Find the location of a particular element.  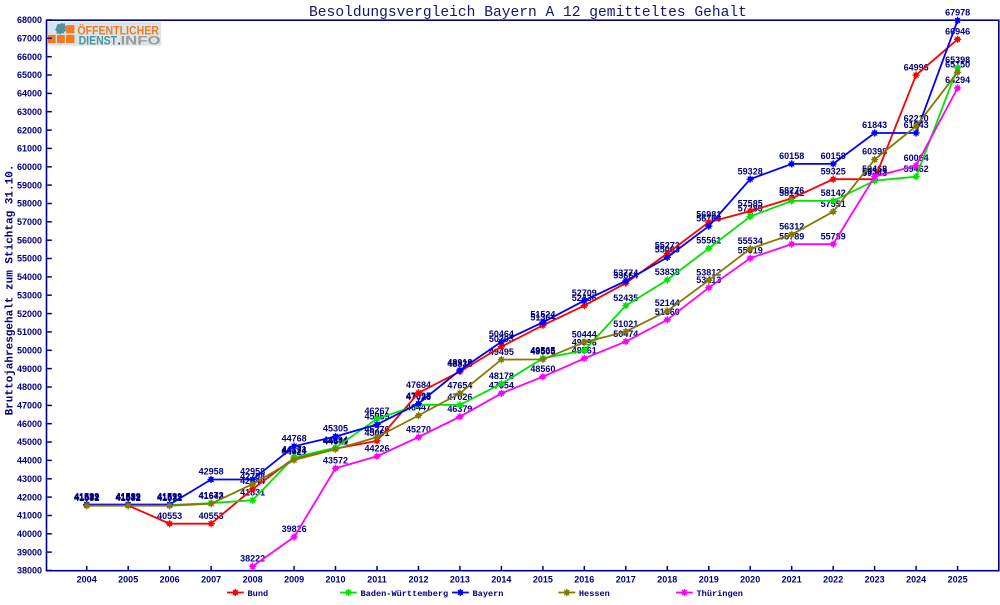

svg-text: 44124 is located at coordinates (294, 450).